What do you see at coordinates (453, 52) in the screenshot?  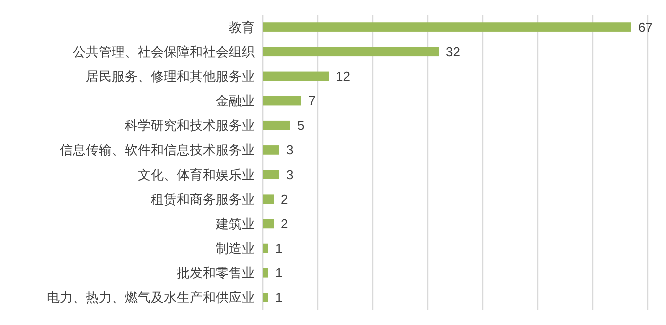 I see `data-label: 32` at bounding box center [453, 52].